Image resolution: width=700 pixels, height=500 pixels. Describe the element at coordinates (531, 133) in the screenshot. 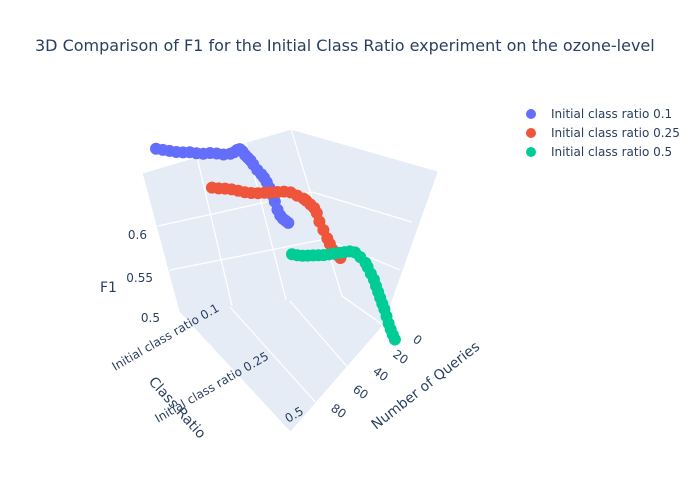

I see `legend-marker-0.25` at that location.